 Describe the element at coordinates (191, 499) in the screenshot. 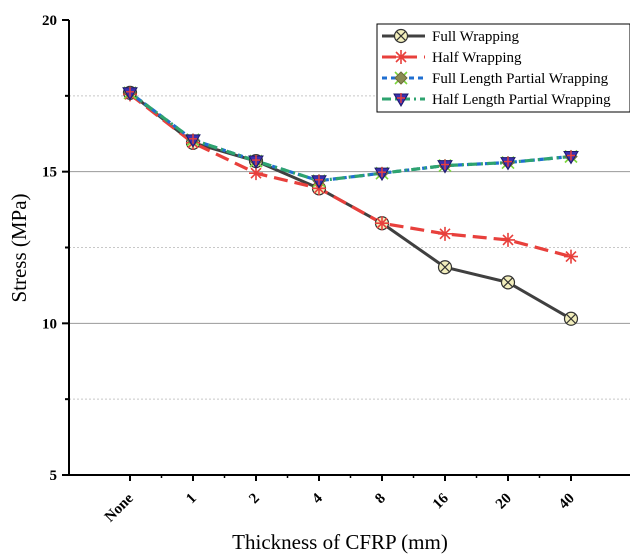

I see `x-tick-label: 1` at that location.